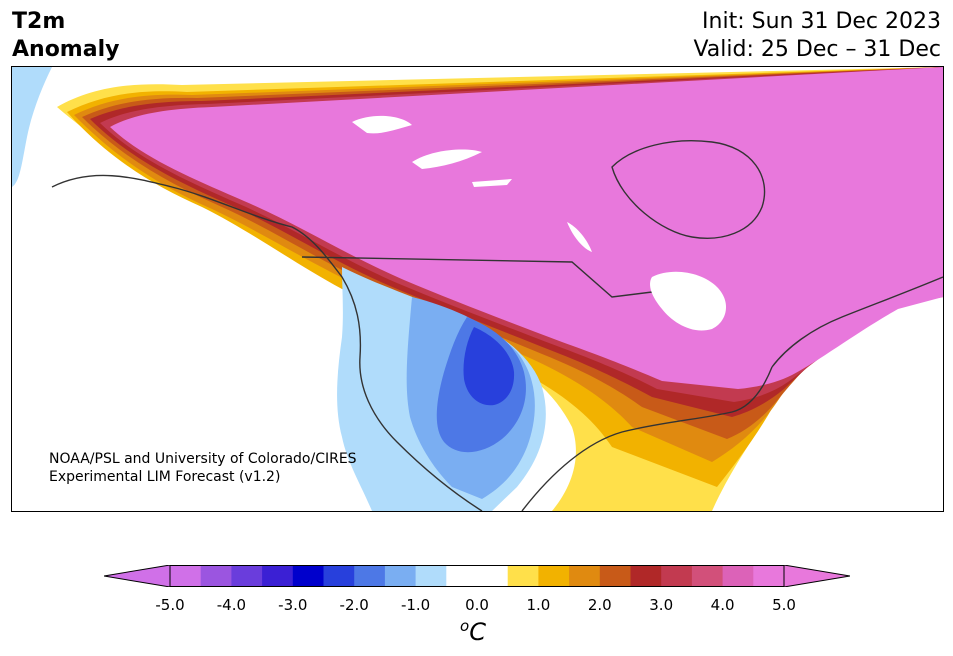 This screenshot has width=953, height=656. Describe the element at coordinates (857, 322) in the screenshot. I see `east-coast-line` at that location.